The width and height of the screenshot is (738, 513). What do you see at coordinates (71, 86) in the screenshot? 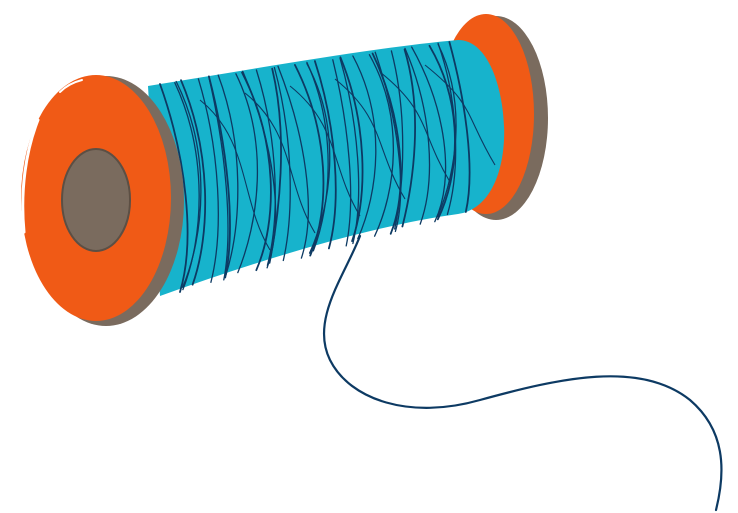
I see `flange-highlight-top` at bounding box center [71, 86].